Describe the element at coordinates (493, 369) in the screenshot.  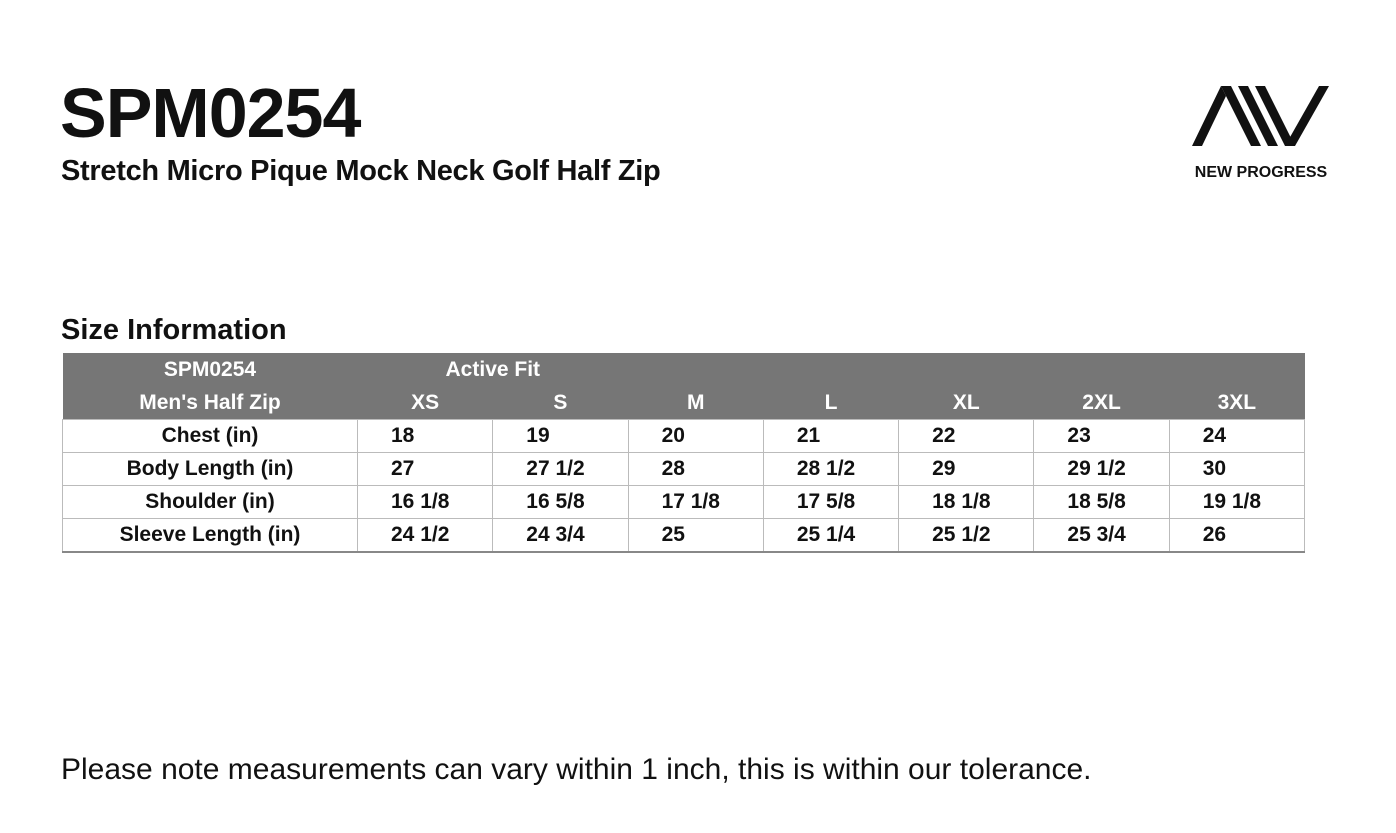
I see `fit-header: Active Fit` at that location.